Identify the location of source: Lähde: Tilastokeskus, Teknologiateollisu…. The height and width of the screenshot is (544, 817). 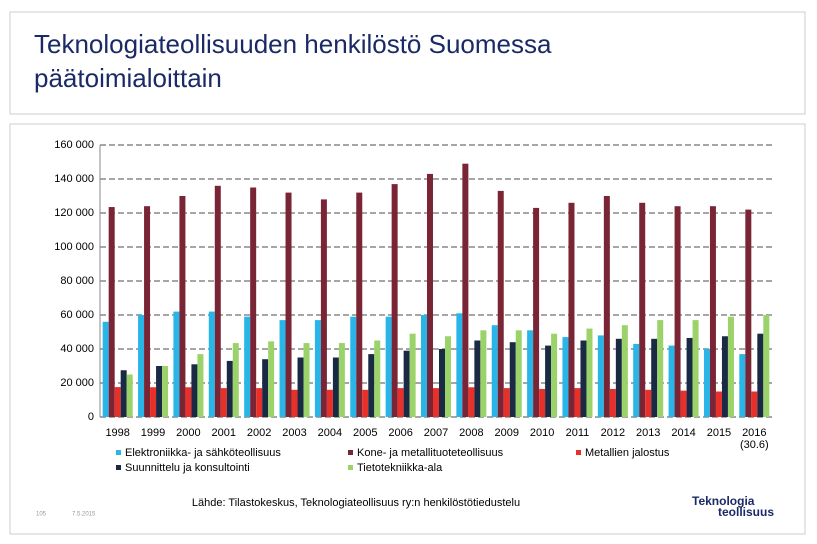
(356, 503).